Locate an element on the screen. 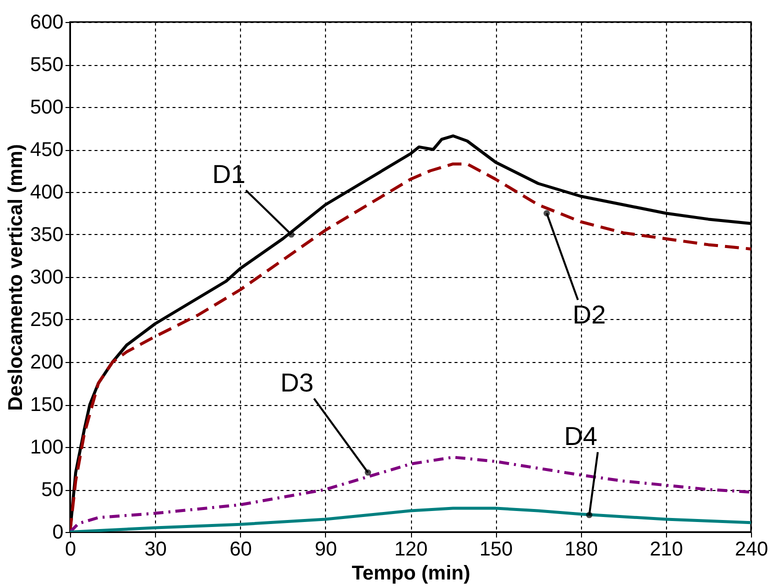 The width and height of the screenshot is (780, 588). y-tick-label: 350 is located at coordinates (47, 235).